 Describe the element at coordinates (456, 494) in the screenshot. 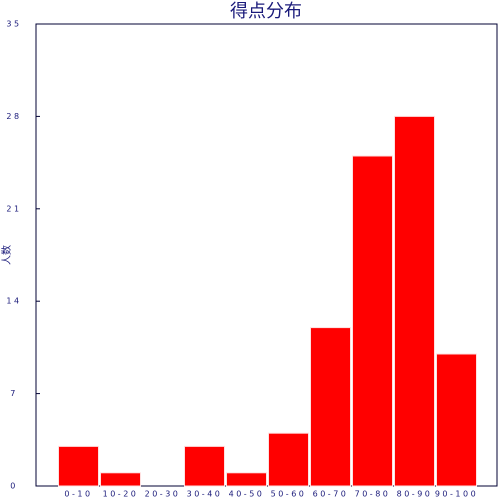

I see `x-tick-label: 90-100` at that location.